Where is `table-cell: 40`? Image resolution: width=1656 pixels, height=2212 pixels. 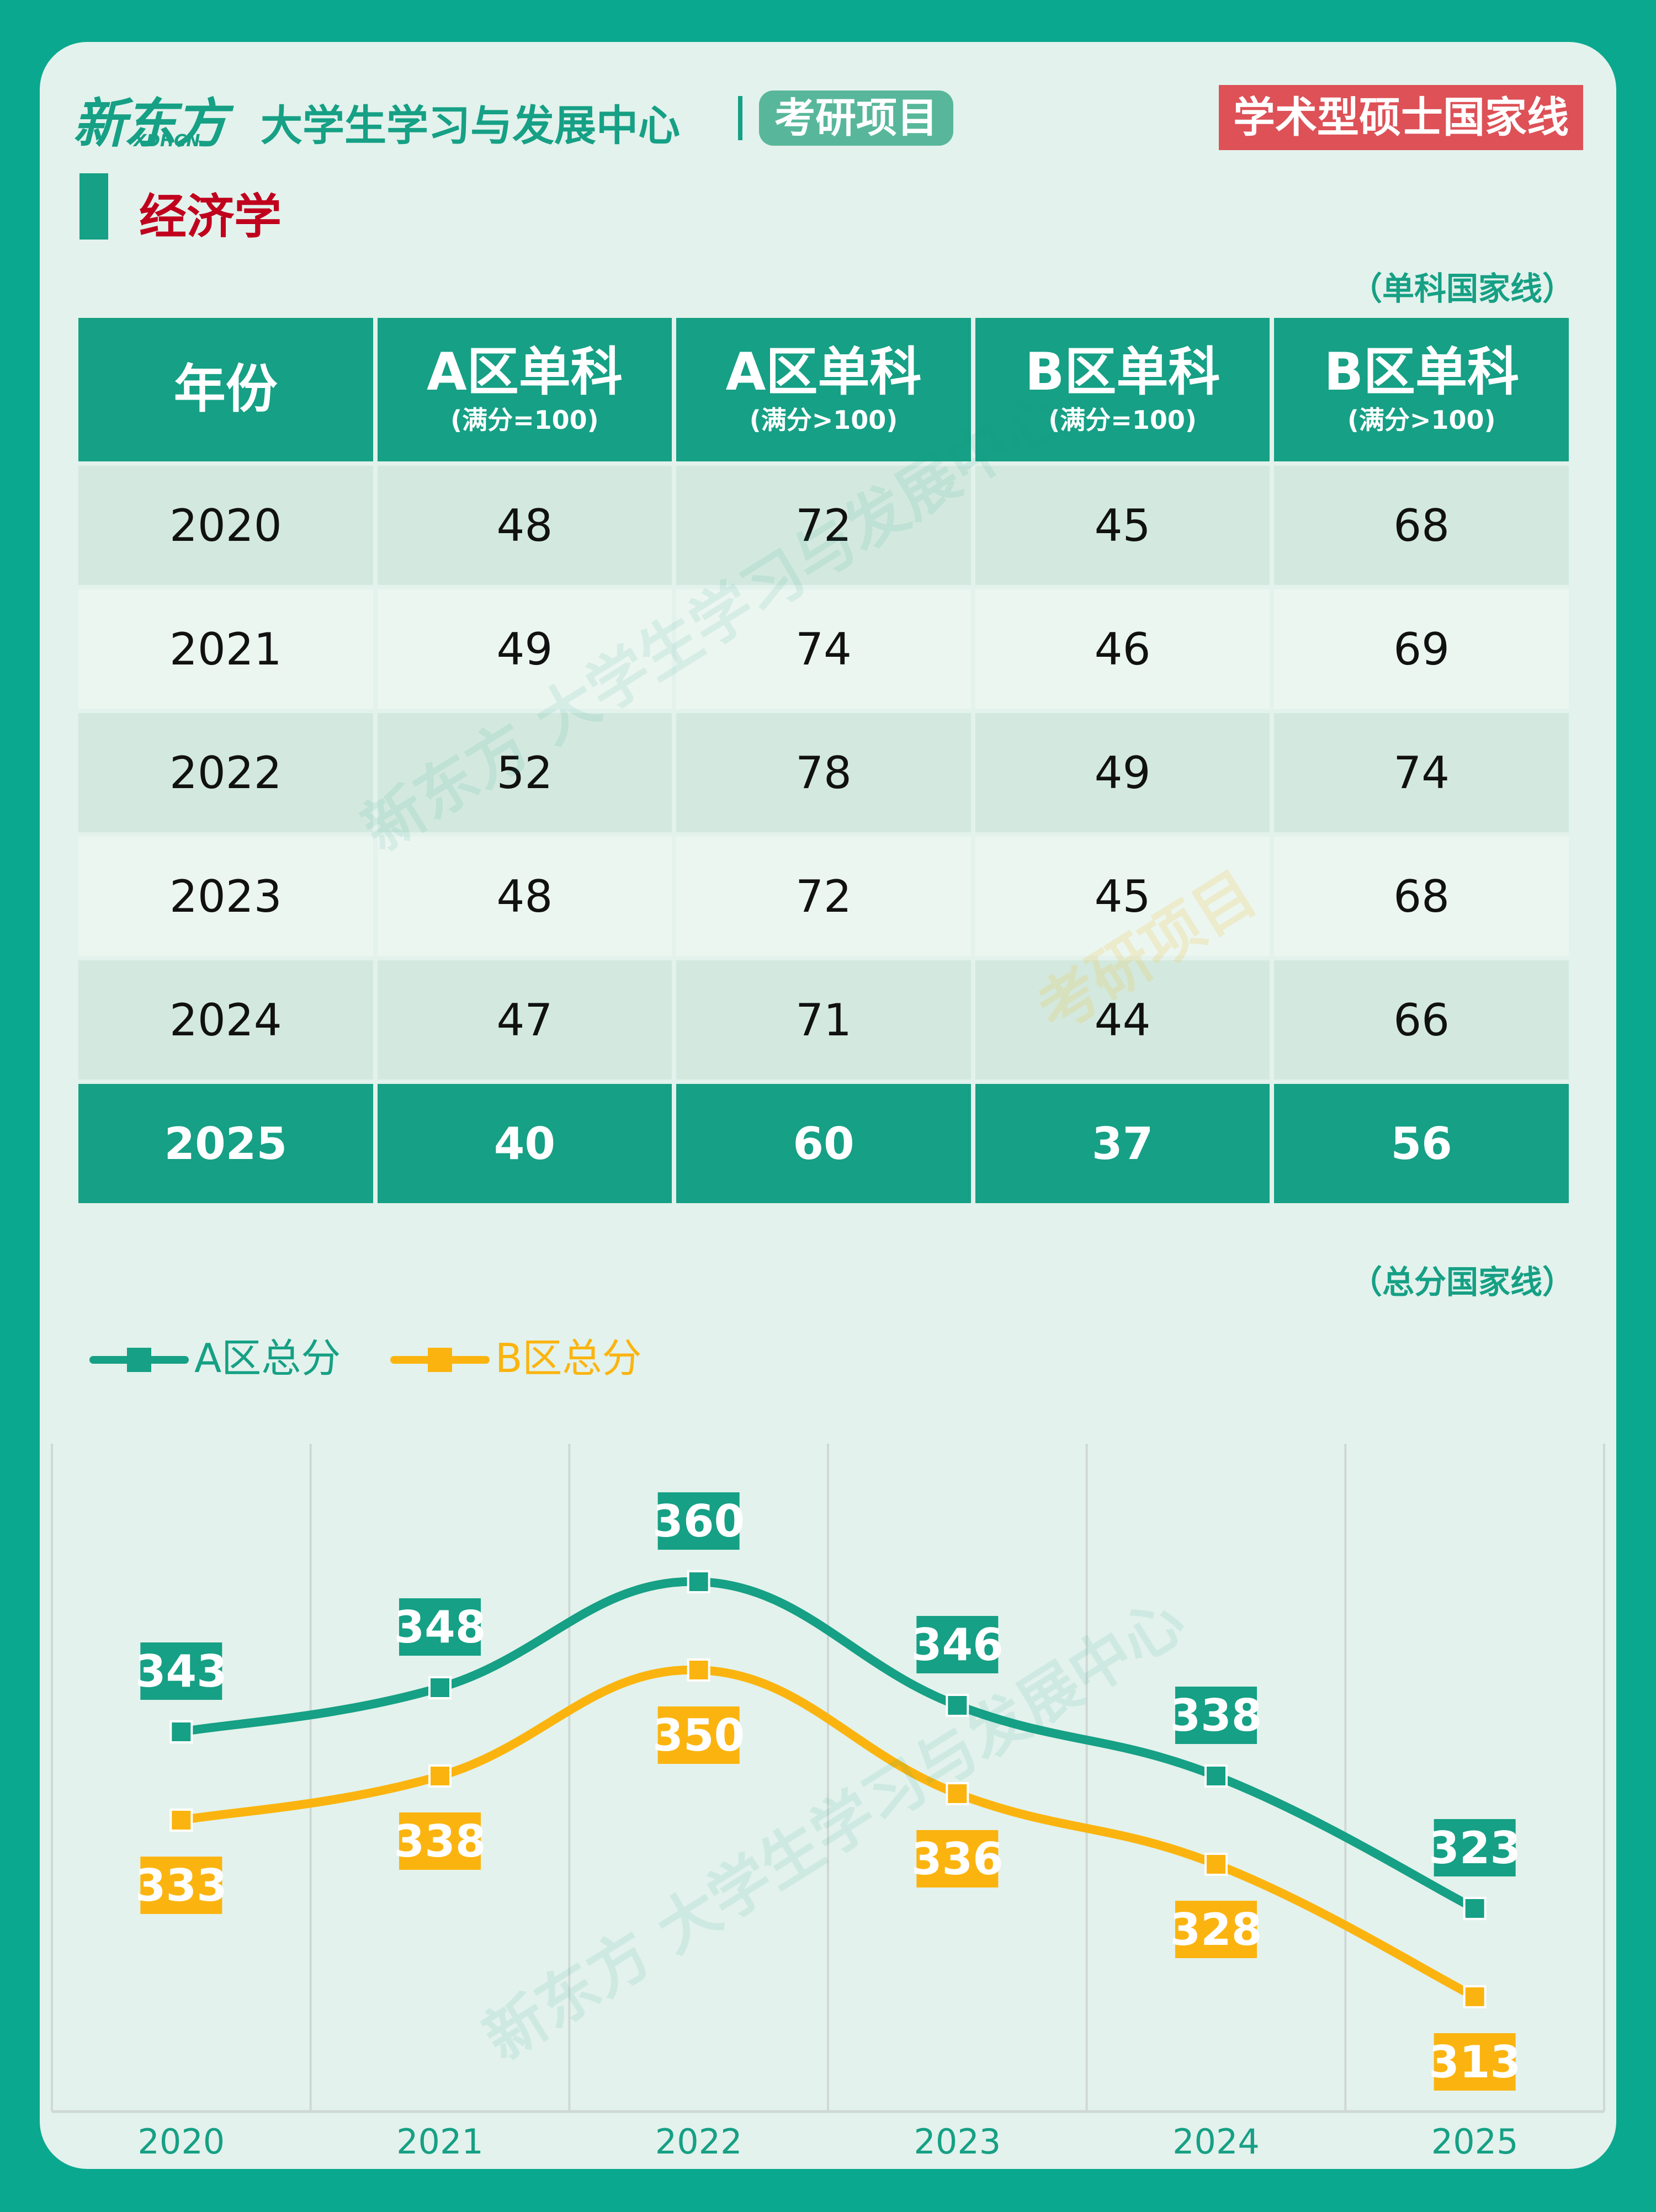 table-cell: 40 is located at coordinates (524, 1144).